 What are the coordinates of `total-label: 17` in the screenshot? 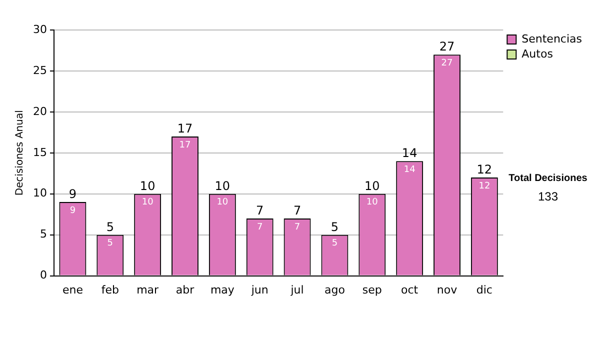 It's located at (185, 129).